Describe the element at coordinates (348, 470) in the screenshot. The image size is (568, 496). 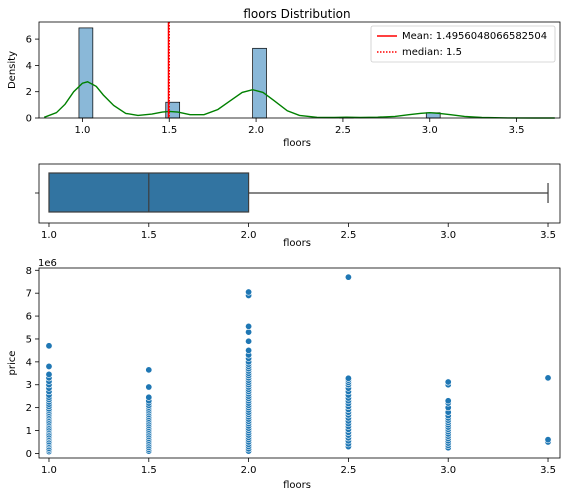
I see `scatter-x-tick-label: 2.5` at that location.